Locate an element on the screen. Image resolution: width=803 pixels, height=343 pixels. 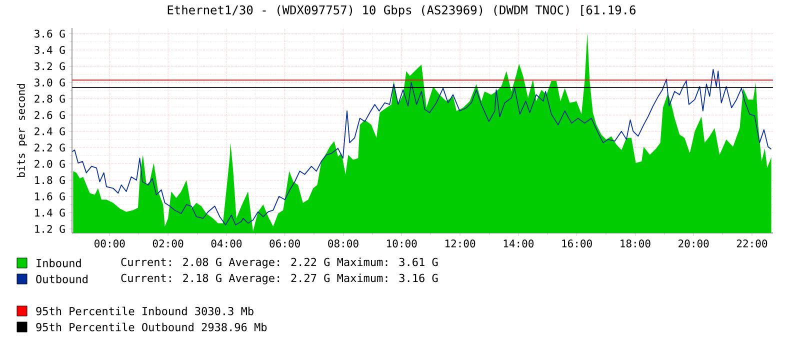
y-tick-label: 3.0 G is located at coordinates (49, 82).